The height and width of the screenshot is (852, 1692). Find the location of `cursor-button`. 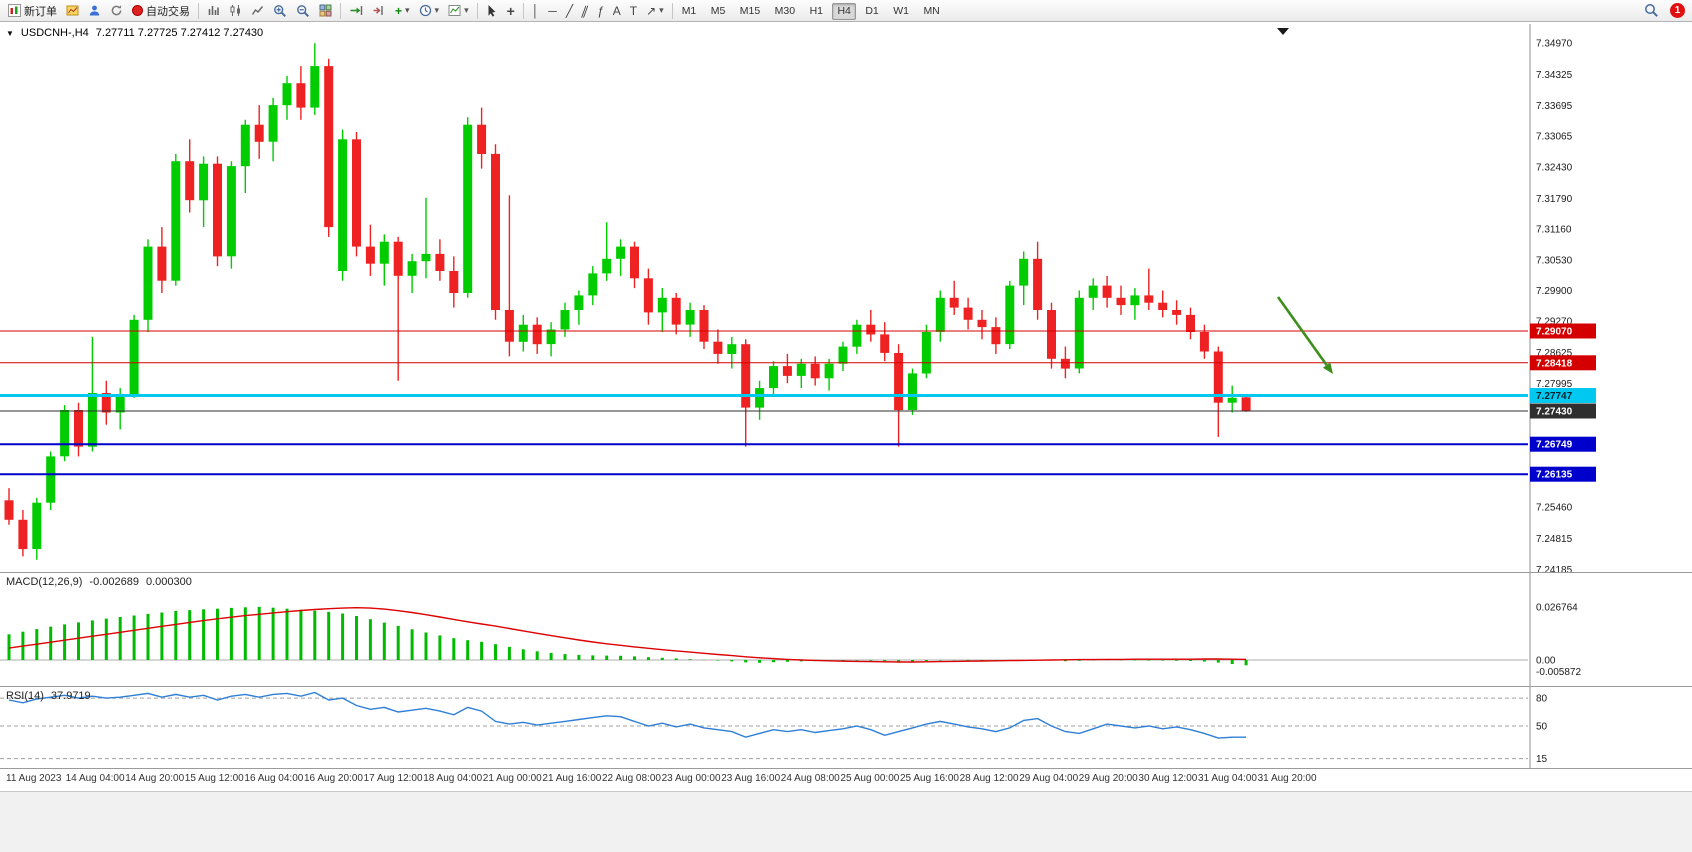

cursor-button is located at coordinates (492, 10).